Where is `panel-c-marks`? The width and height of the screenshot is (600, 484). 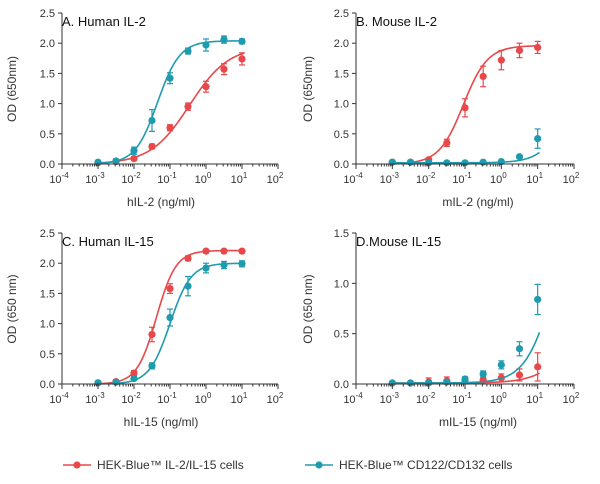
panel-c-marks is located at coordinates (170, 317).